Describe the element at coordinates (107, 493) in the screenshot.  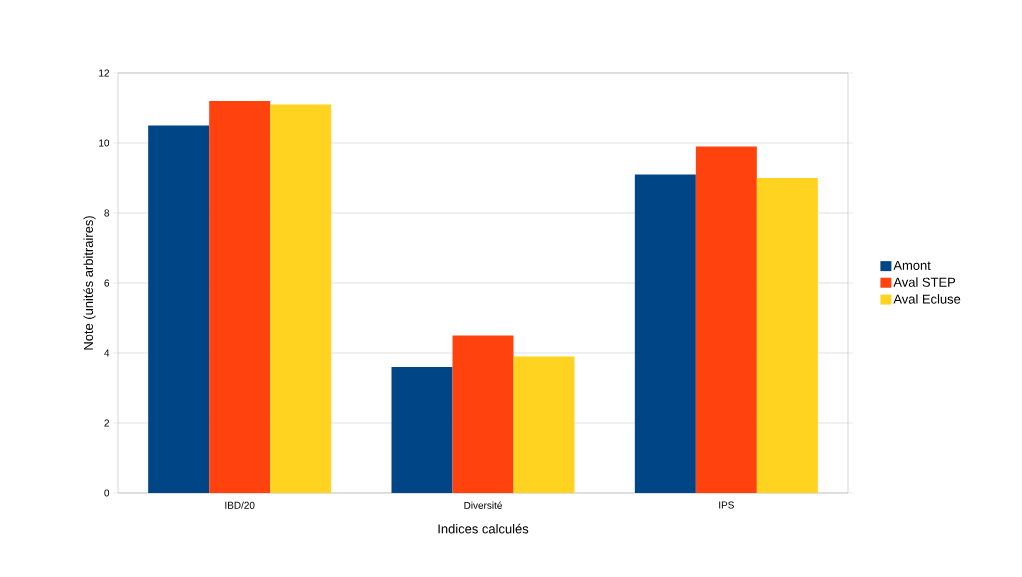
I see `y-tick-label: 0` at that location.